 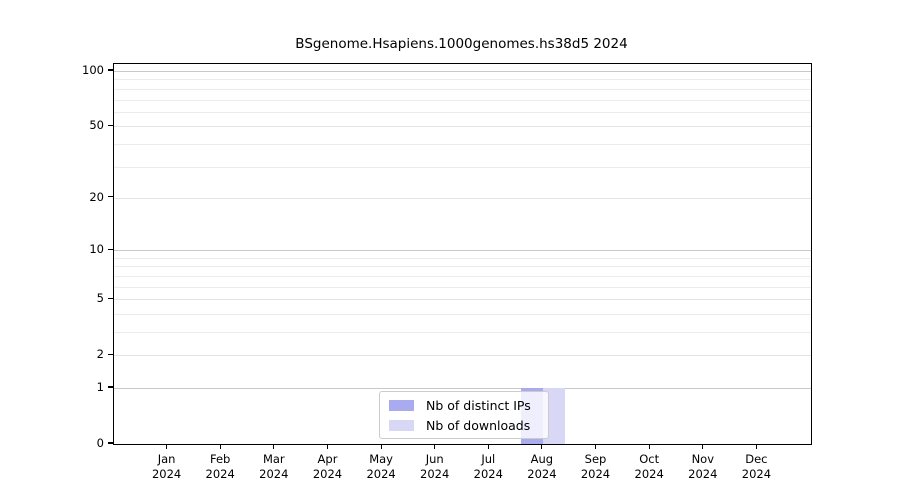 I want to click on x-tick-label: May 2024, so click(x=381, y=466).